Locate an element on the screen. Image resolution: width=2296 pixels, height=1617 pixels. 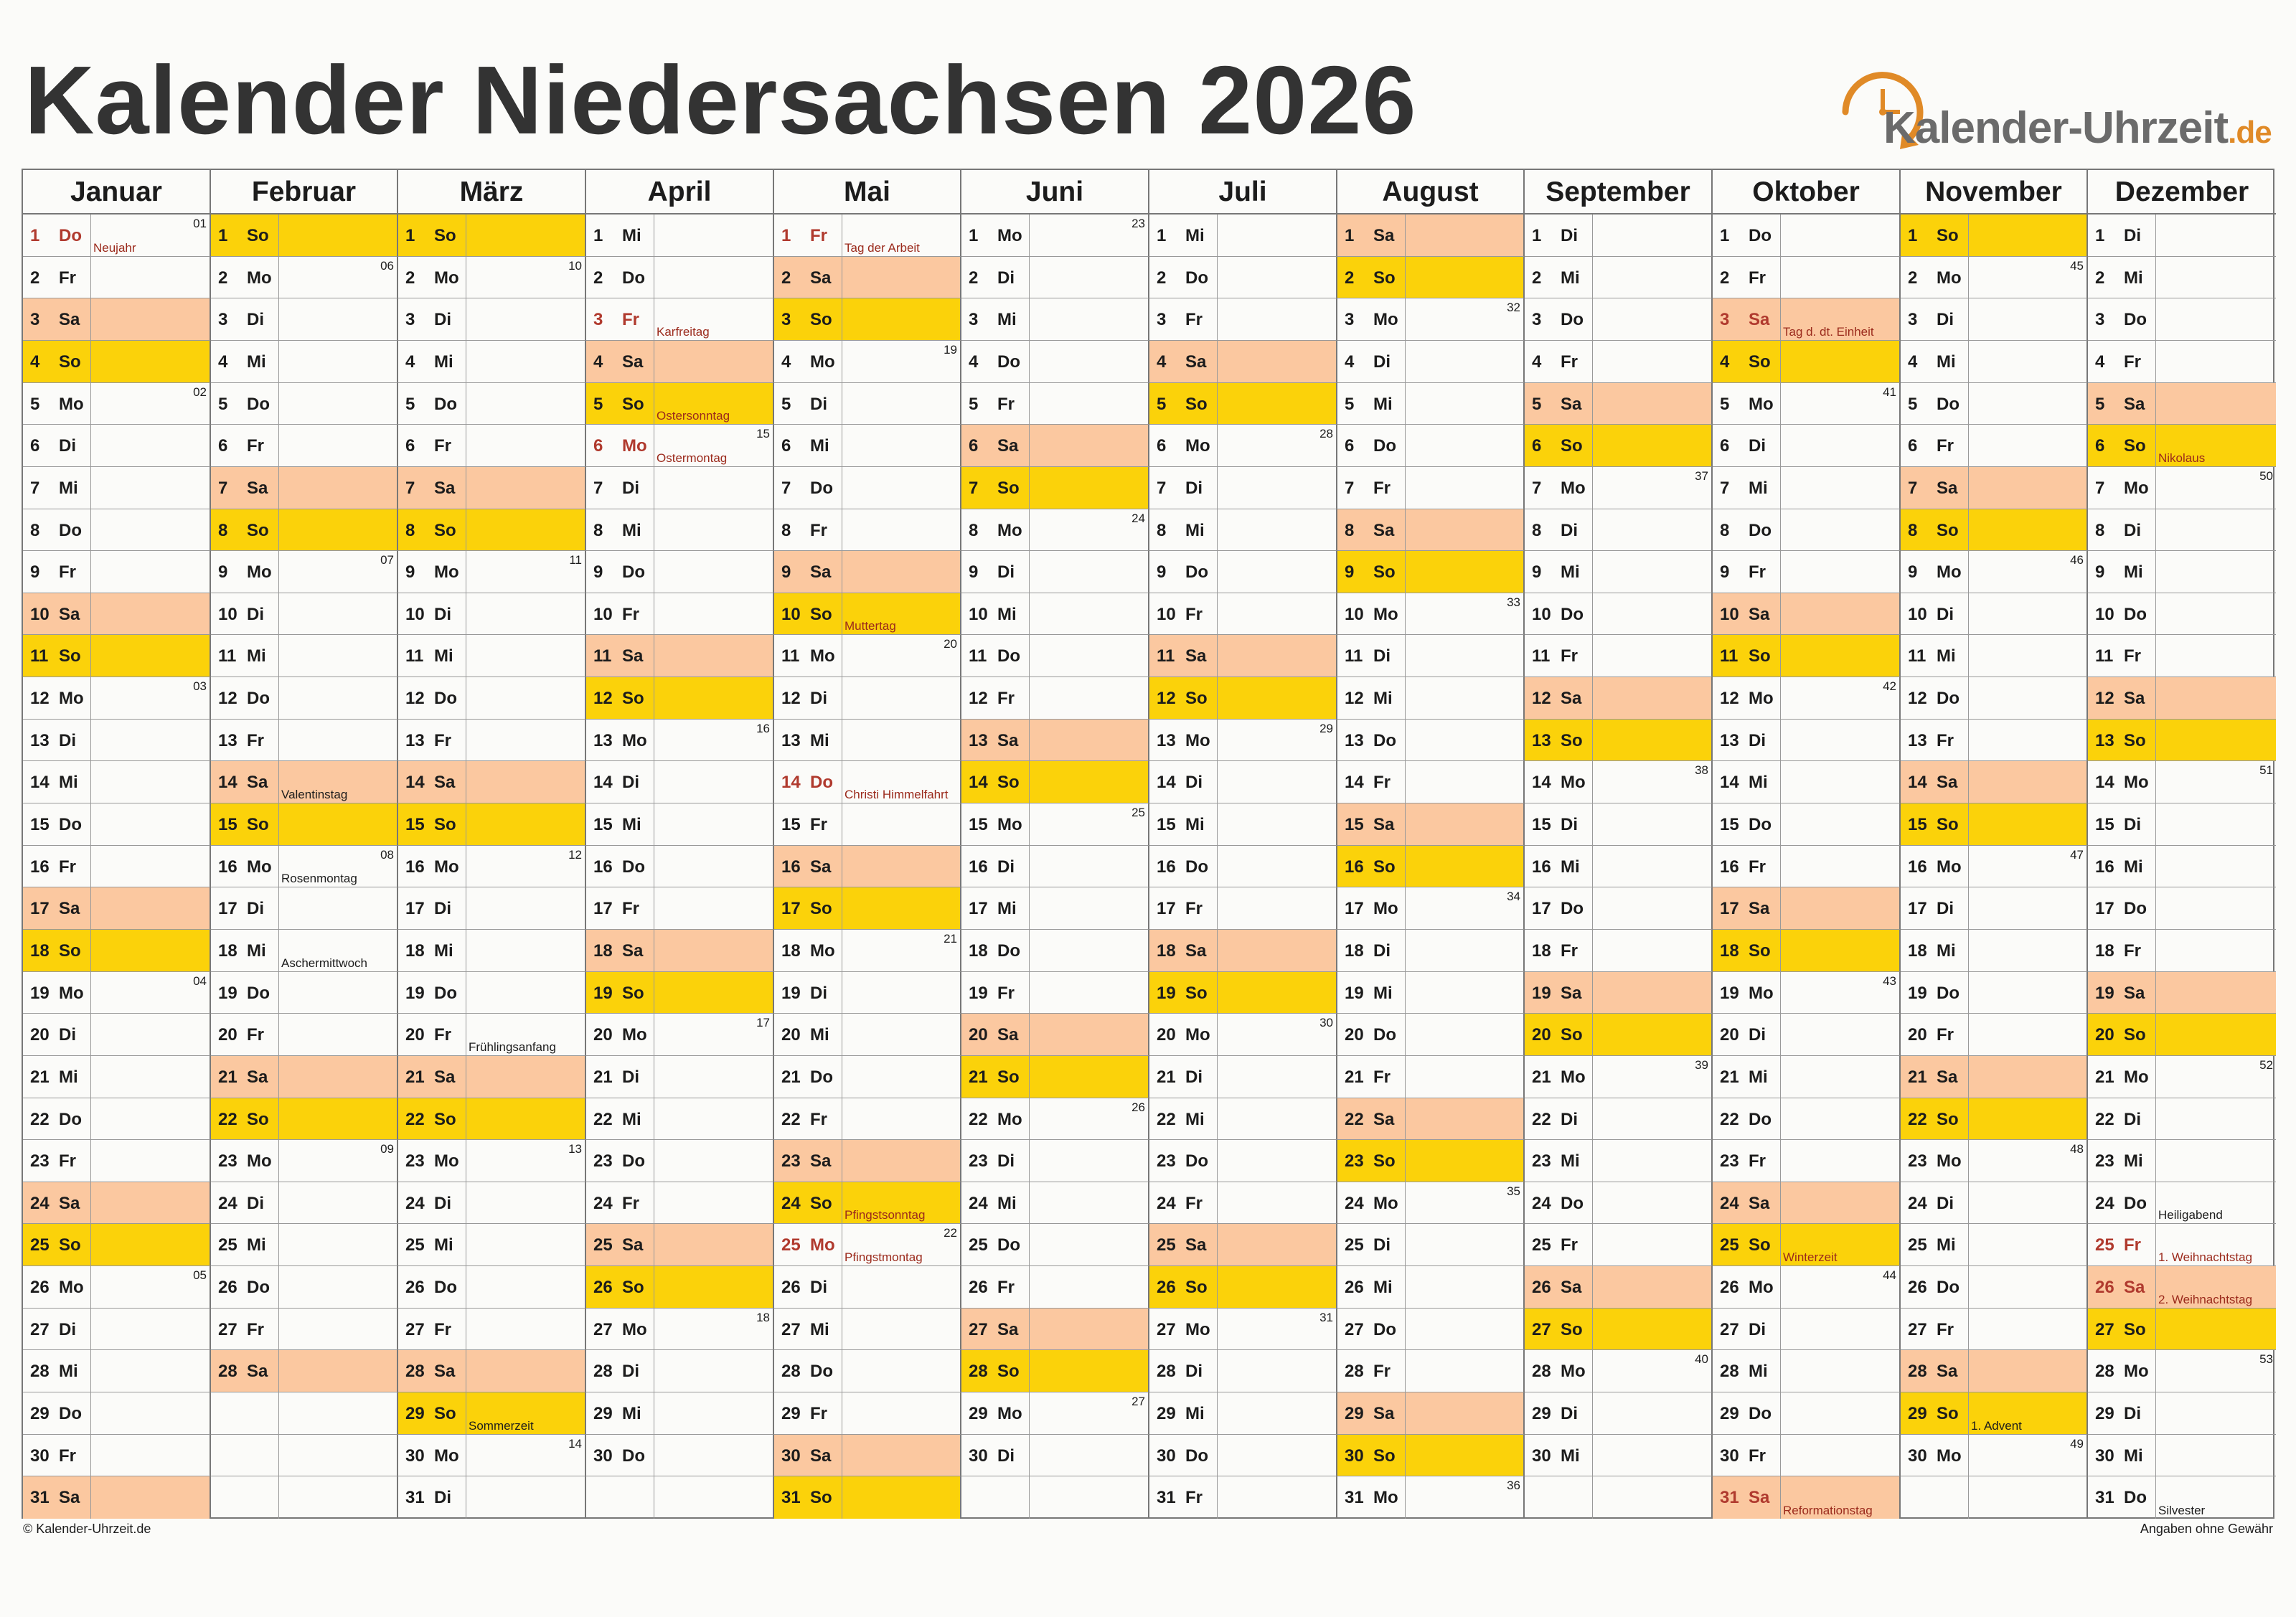
day-cell: 19 So is located at coordinates (1243, 993).